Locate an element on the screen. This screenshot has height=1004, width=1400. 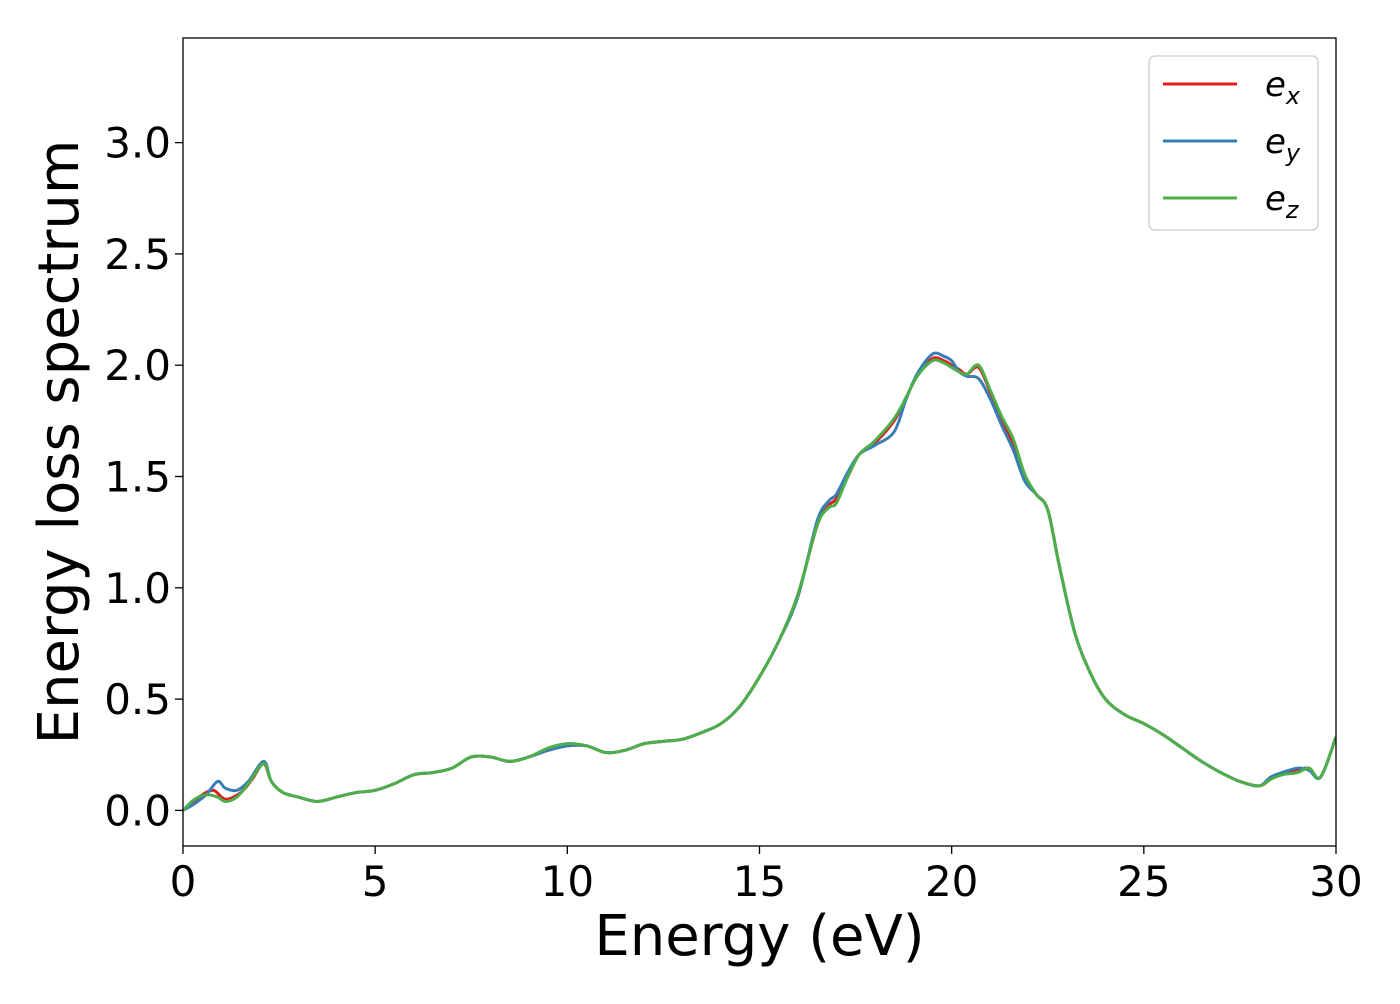
y-tick-label: 0.0 is located at coordinates (137, 810).